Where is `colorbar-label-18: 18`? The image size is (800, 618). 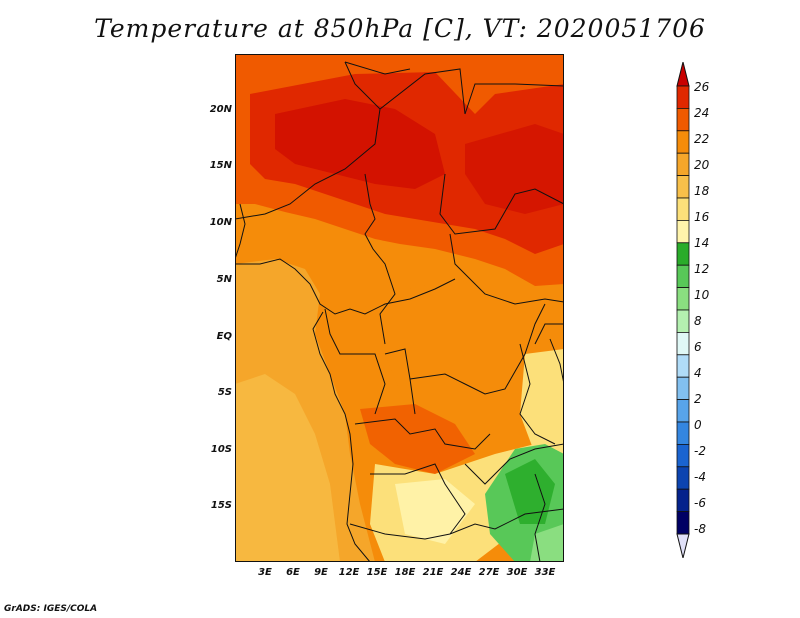 colorbar-label-18: 18 is located at coordinates (702, 191).